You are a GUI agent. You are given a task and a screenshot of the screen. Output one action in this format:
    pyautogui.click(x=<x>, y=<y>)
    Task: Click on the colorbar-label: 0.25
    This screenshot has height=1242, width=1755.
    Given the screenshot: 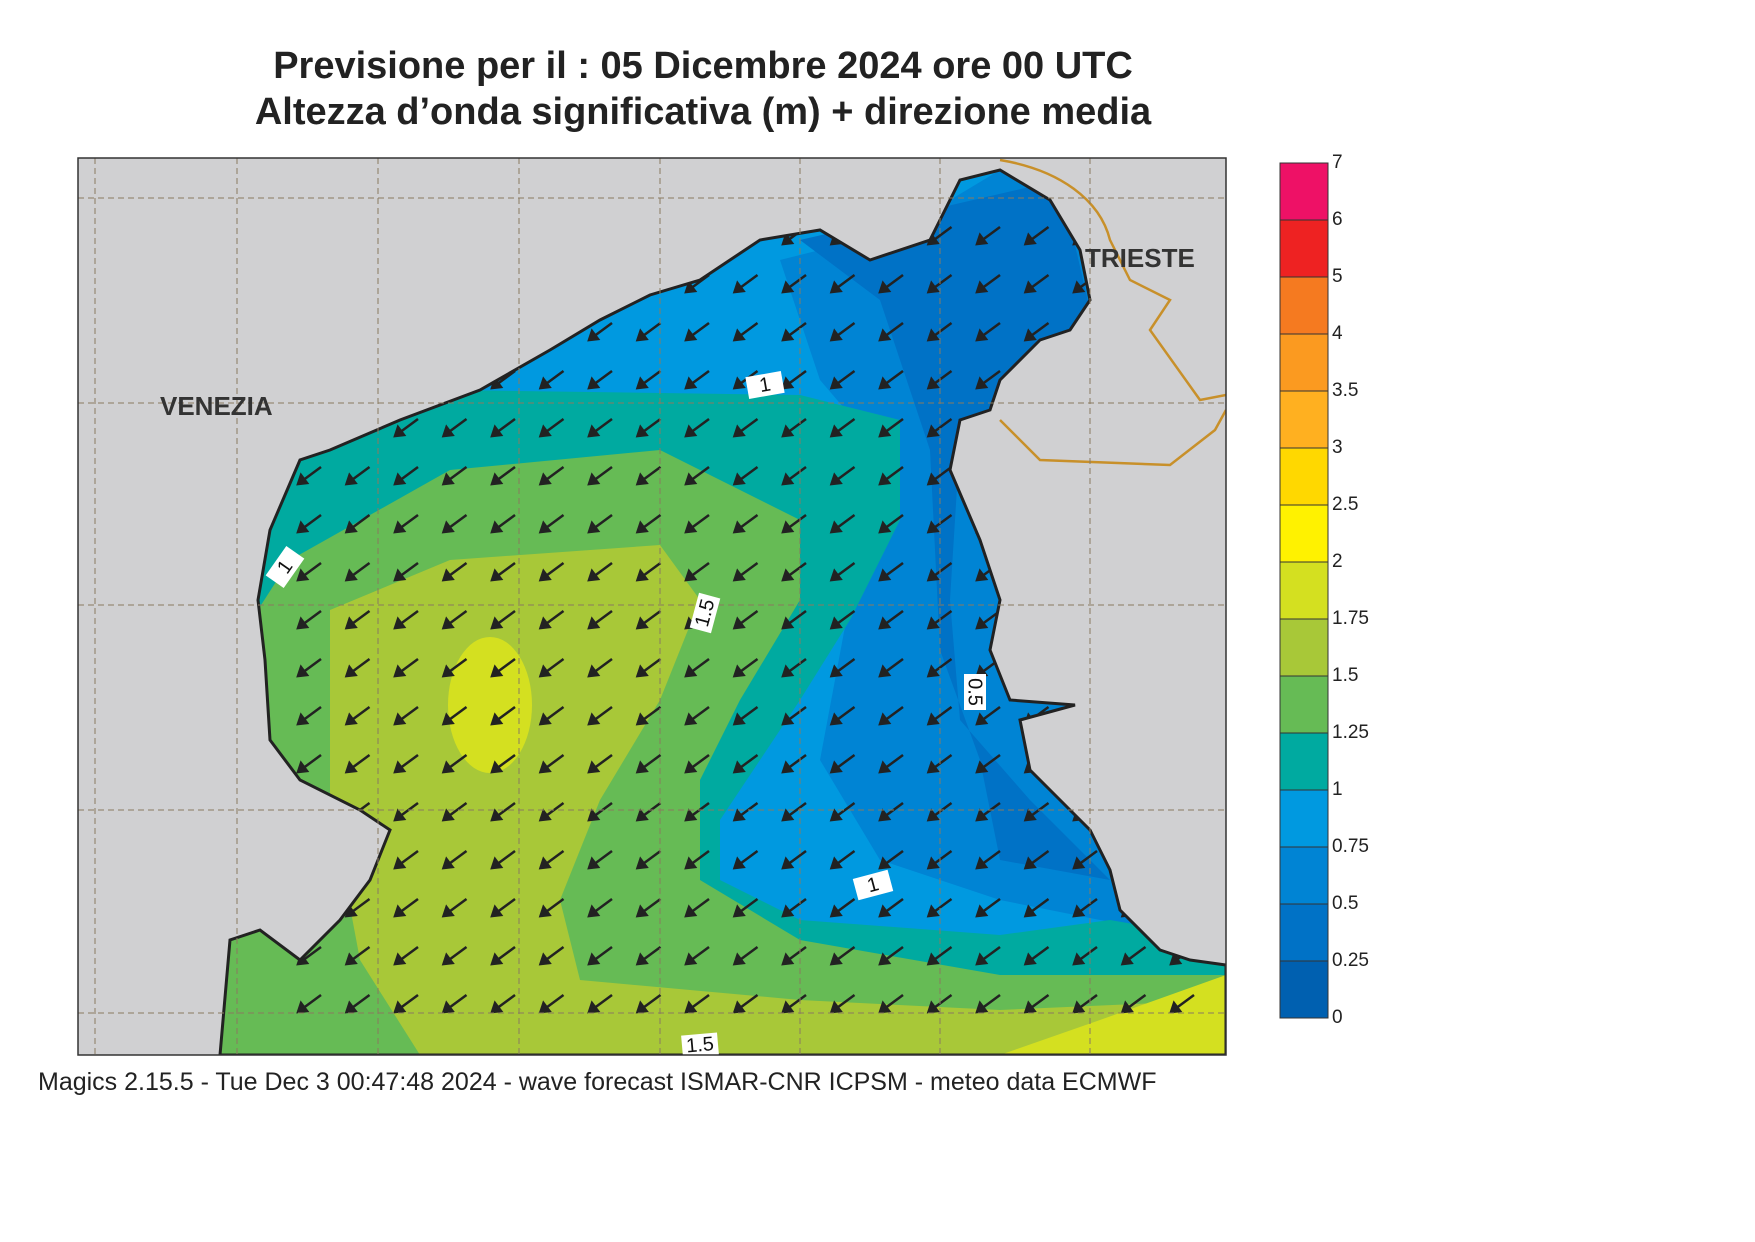 What is the action you would take?
    pyautogui.click(x=1350, y=960)
    